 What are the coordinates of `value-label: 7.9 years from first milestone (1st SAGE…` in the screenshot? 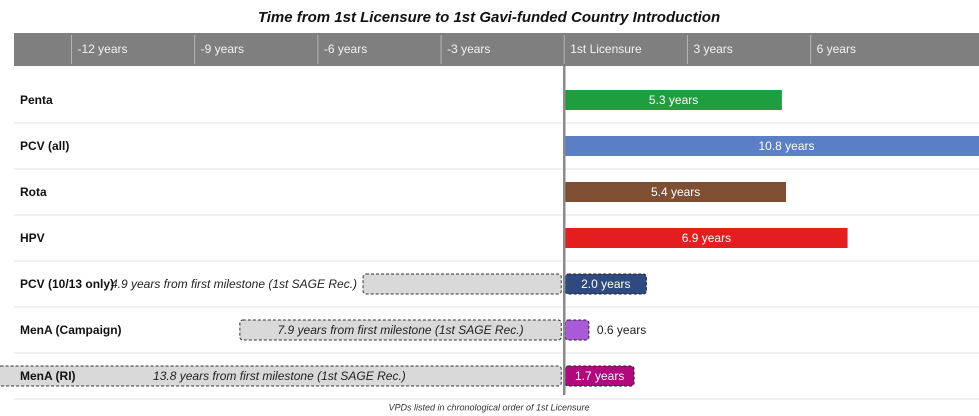 It's located at (401, 330).